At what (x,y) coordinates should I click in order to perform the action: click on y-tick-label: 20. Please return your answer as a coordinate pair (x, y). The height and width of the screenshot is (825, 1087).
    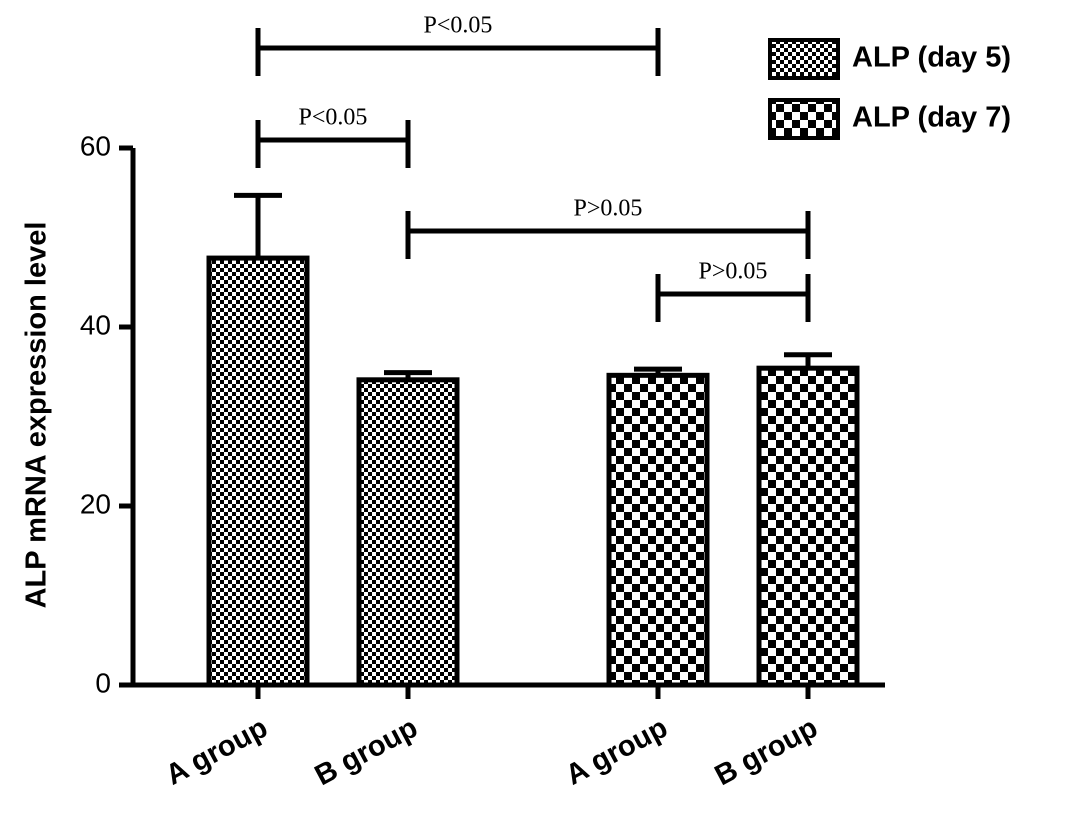
    Looking at the image, I should click on (95, 503).